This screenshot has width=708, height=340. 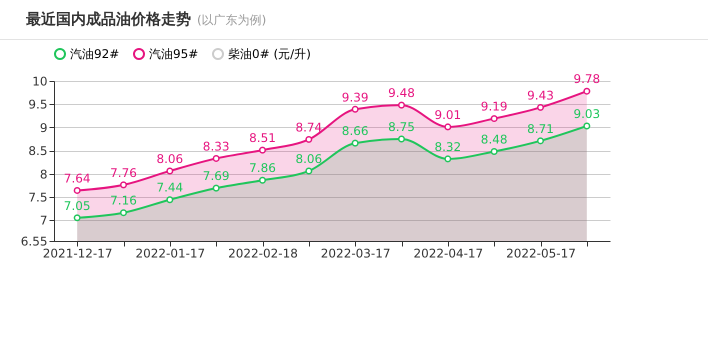 I want to click on x-tick-label: 2021-12-17, so click(x=77, y=253).